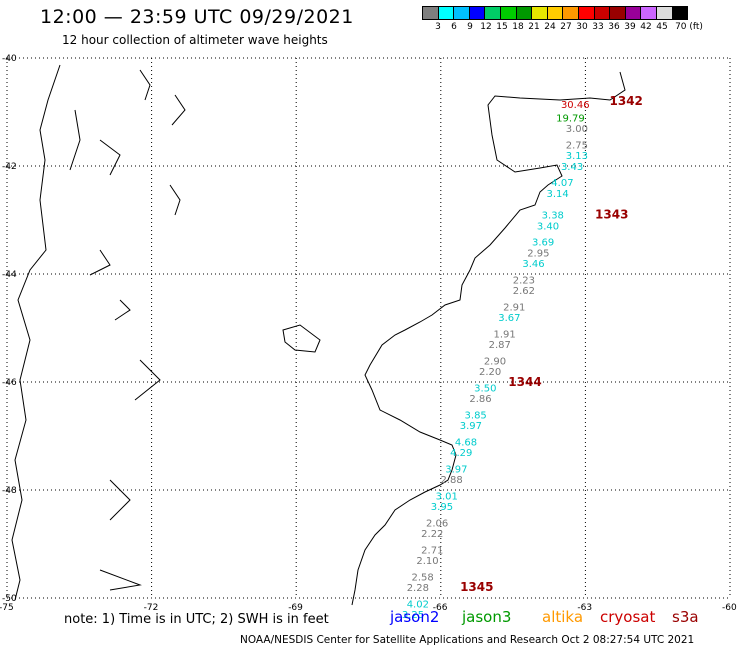 The image size is (740, 650). What do you see at coordinates (628, 617) in the screenshot?
I see `satellite-legend-item: cryosat` at bounding box center [628, 617].